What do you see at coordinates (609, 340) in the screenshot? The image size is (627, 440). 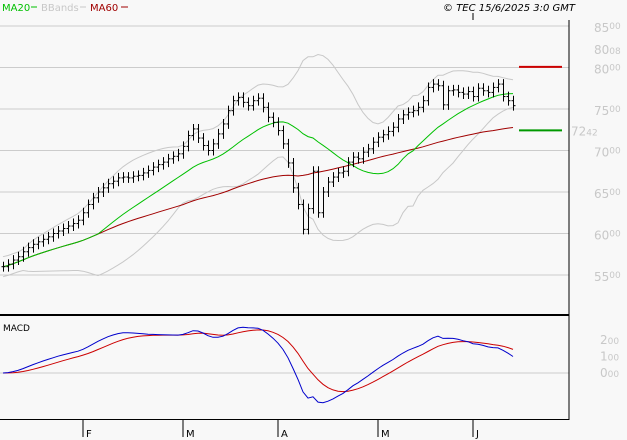 I see `macd-y-tick-label: 200` at bounding box center [609, 340].